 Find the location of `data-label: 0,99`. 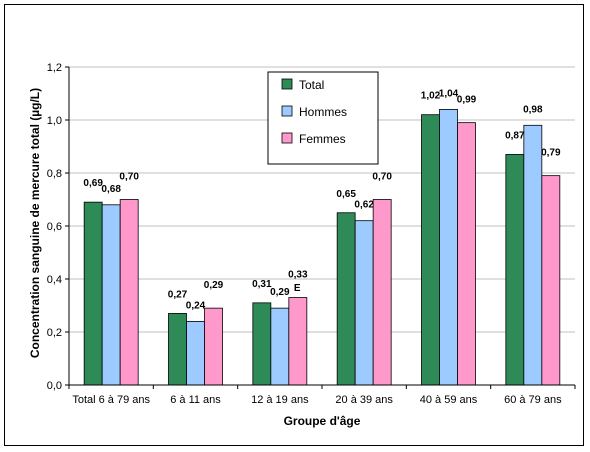

data-label: 0,99 is located at coordinates (467, 100).